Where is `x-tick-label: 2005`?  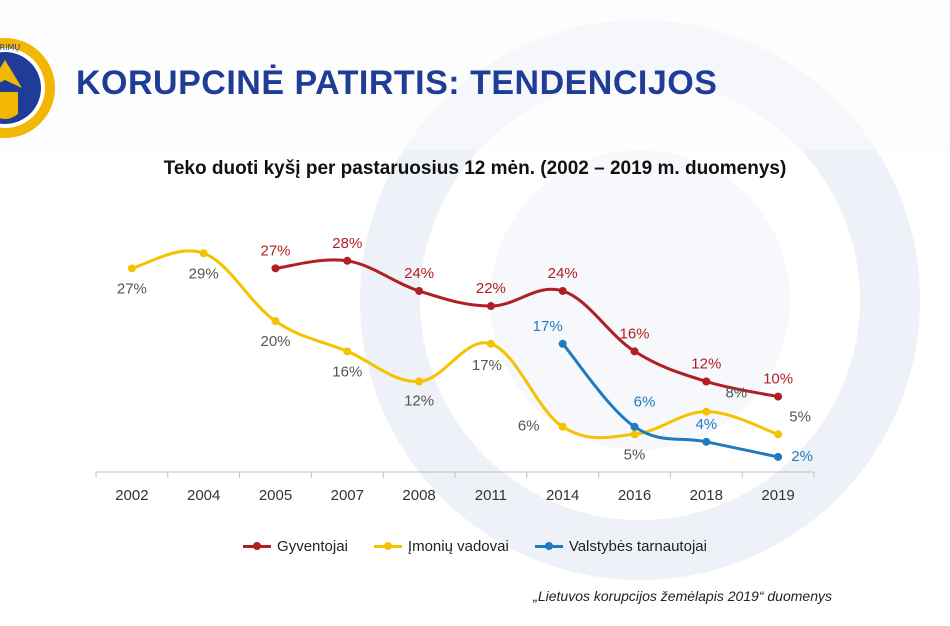
x-tick-label: 2005 is located at coordinates (275, 495).